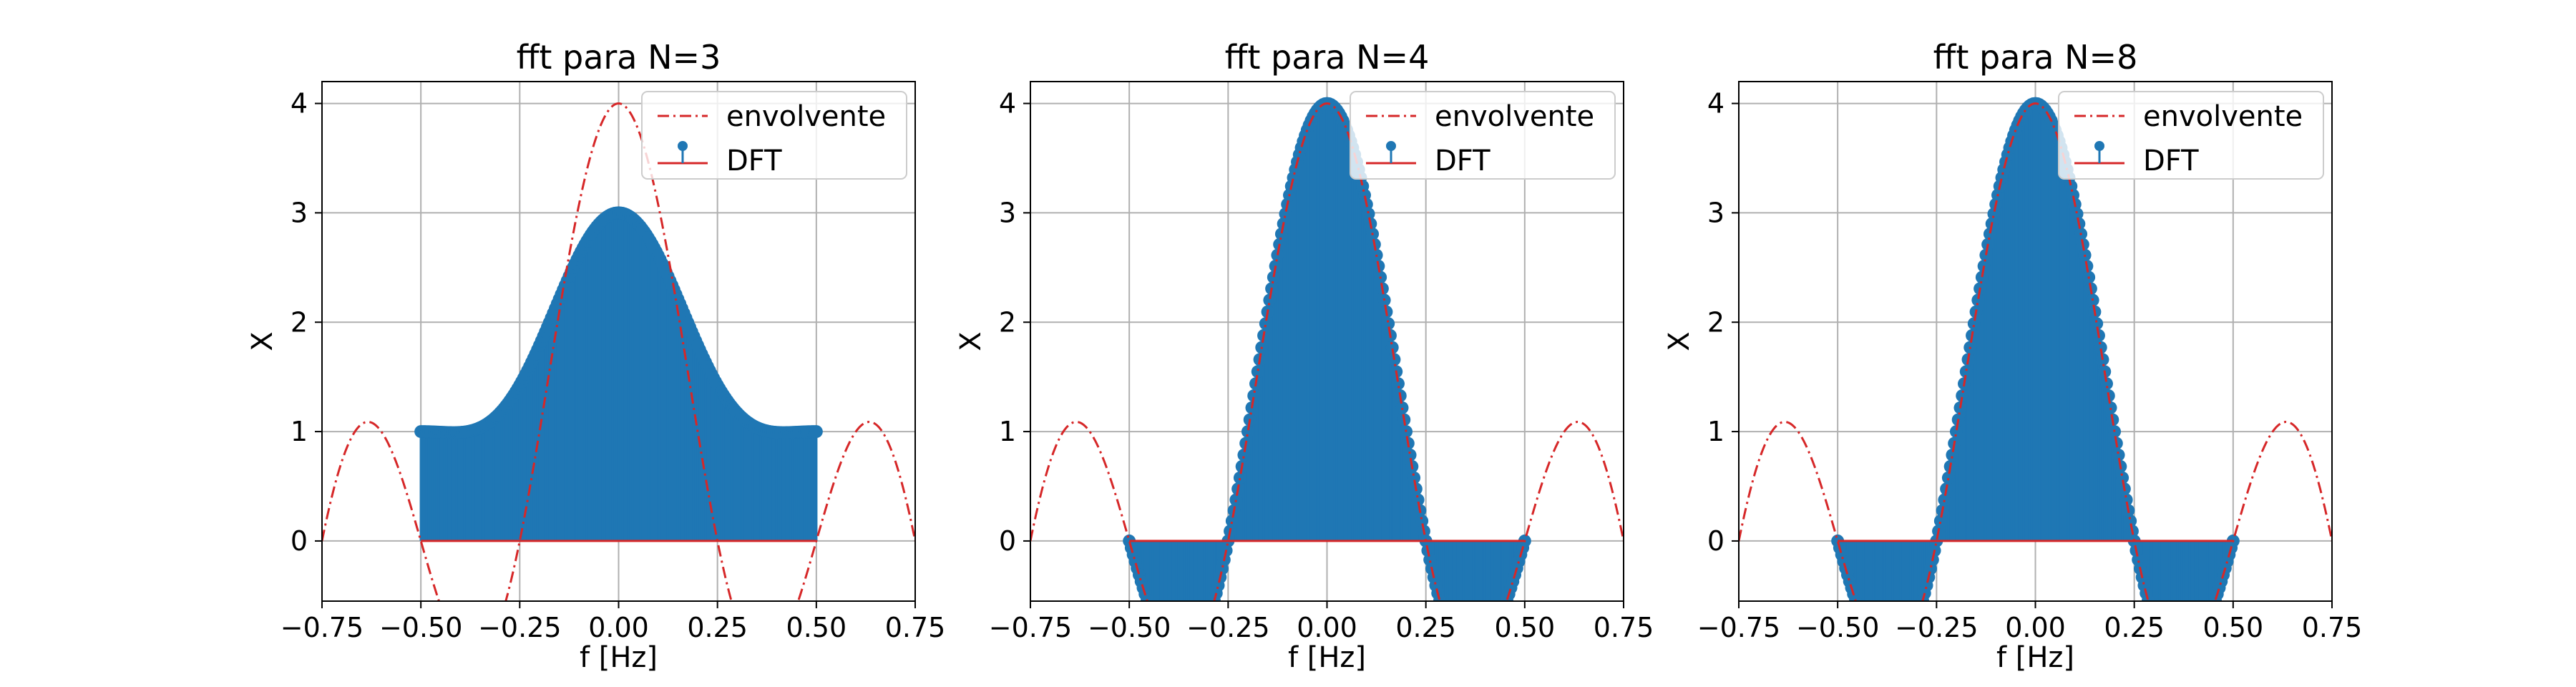 This screenshot has height=687, width=2576. What do you see at coordinates (618, 322) in the screenshot?
I see `dft-markers` at bounding box center [618, 322].